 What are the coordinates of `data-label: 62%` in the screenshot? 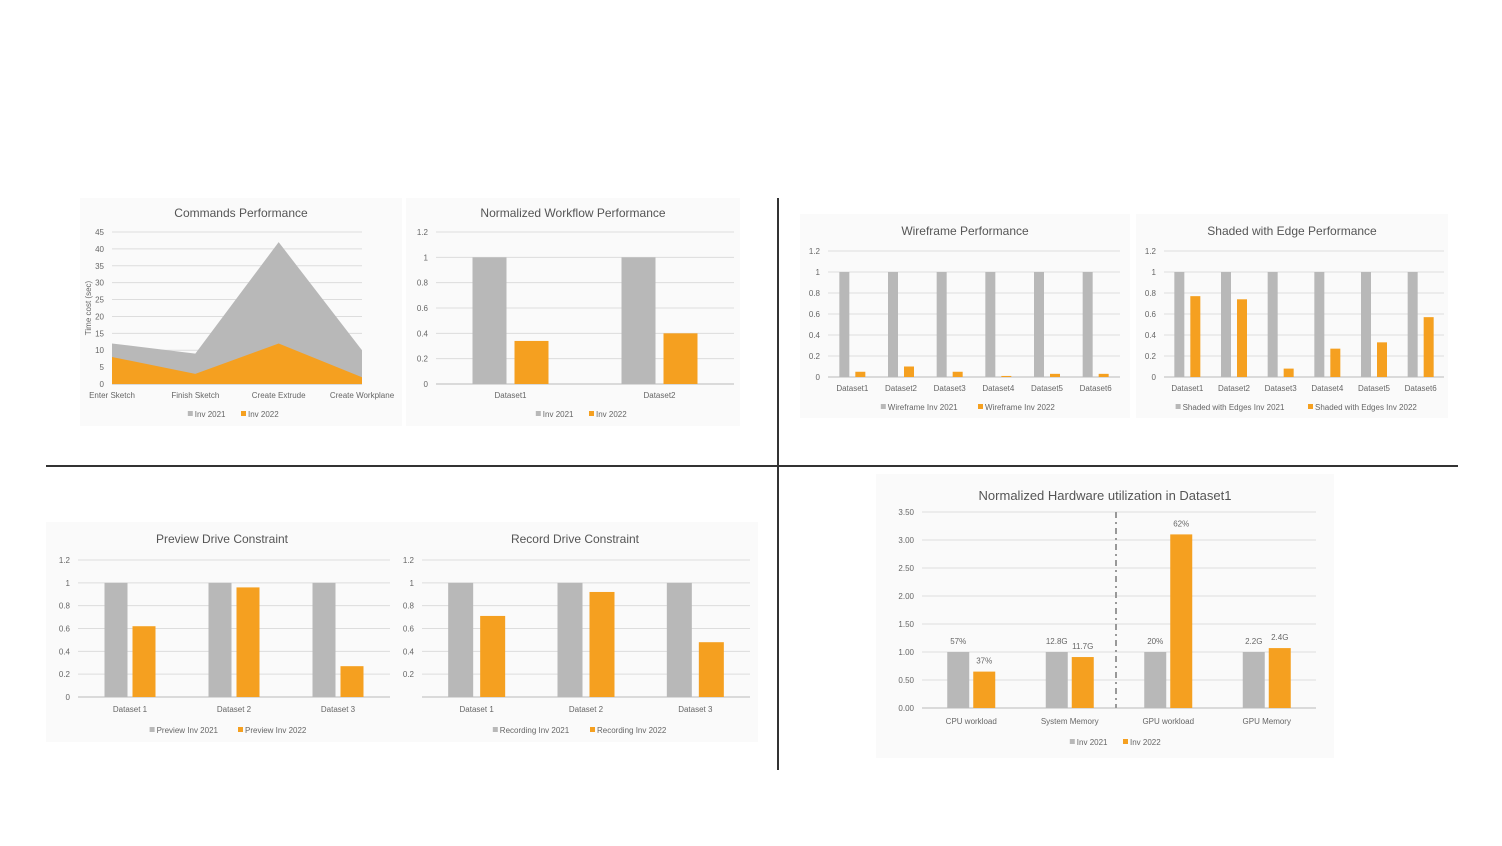 It's located at (1181, 523).